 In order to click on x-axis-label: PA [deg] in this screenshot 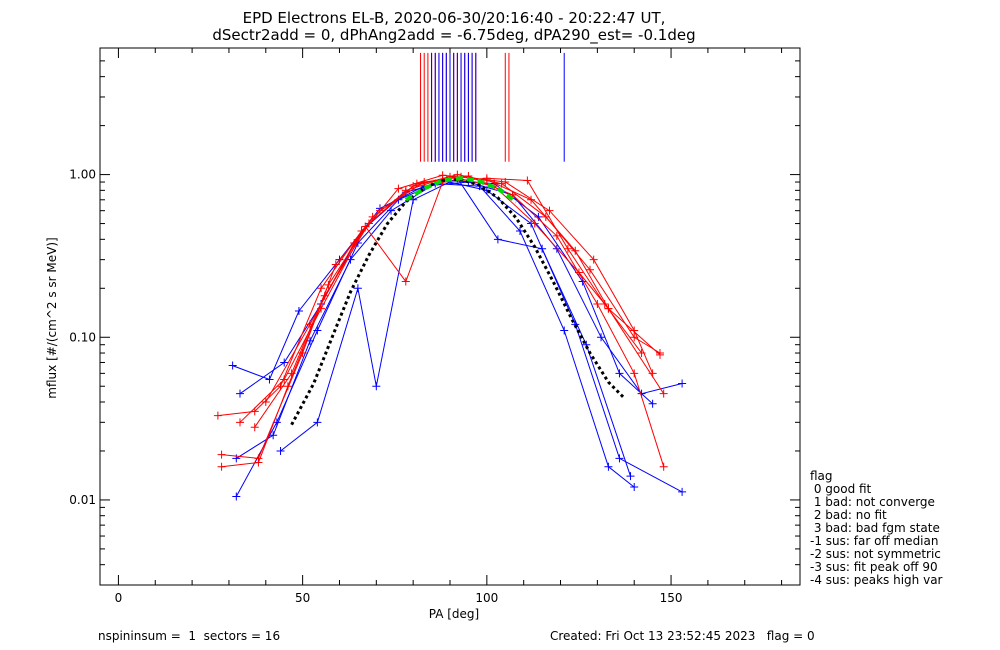, I will do `click(454, 614)`.